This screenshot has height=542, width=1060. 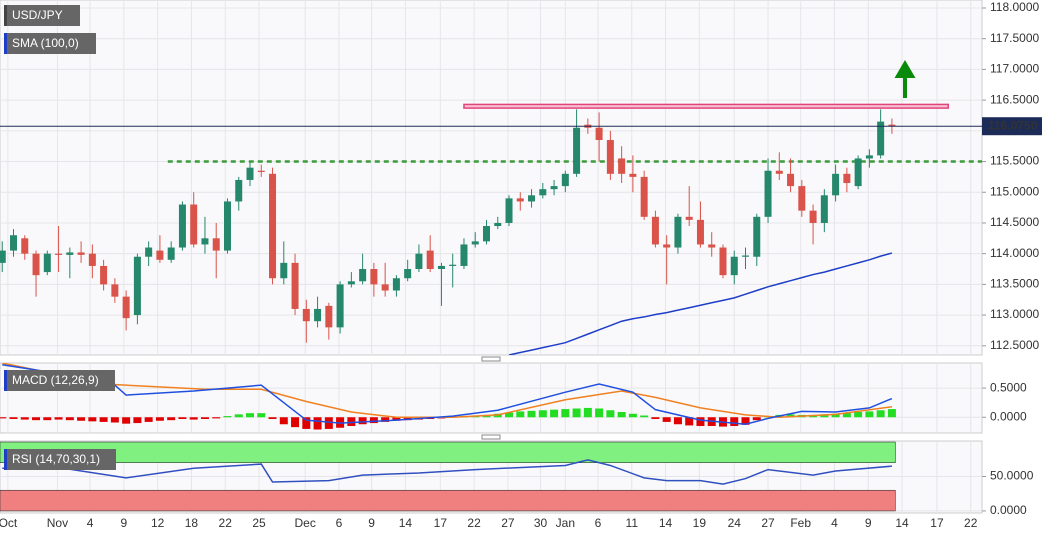 I want to click on y-tick-label: 115.5000, so click(x=1014, y=161).